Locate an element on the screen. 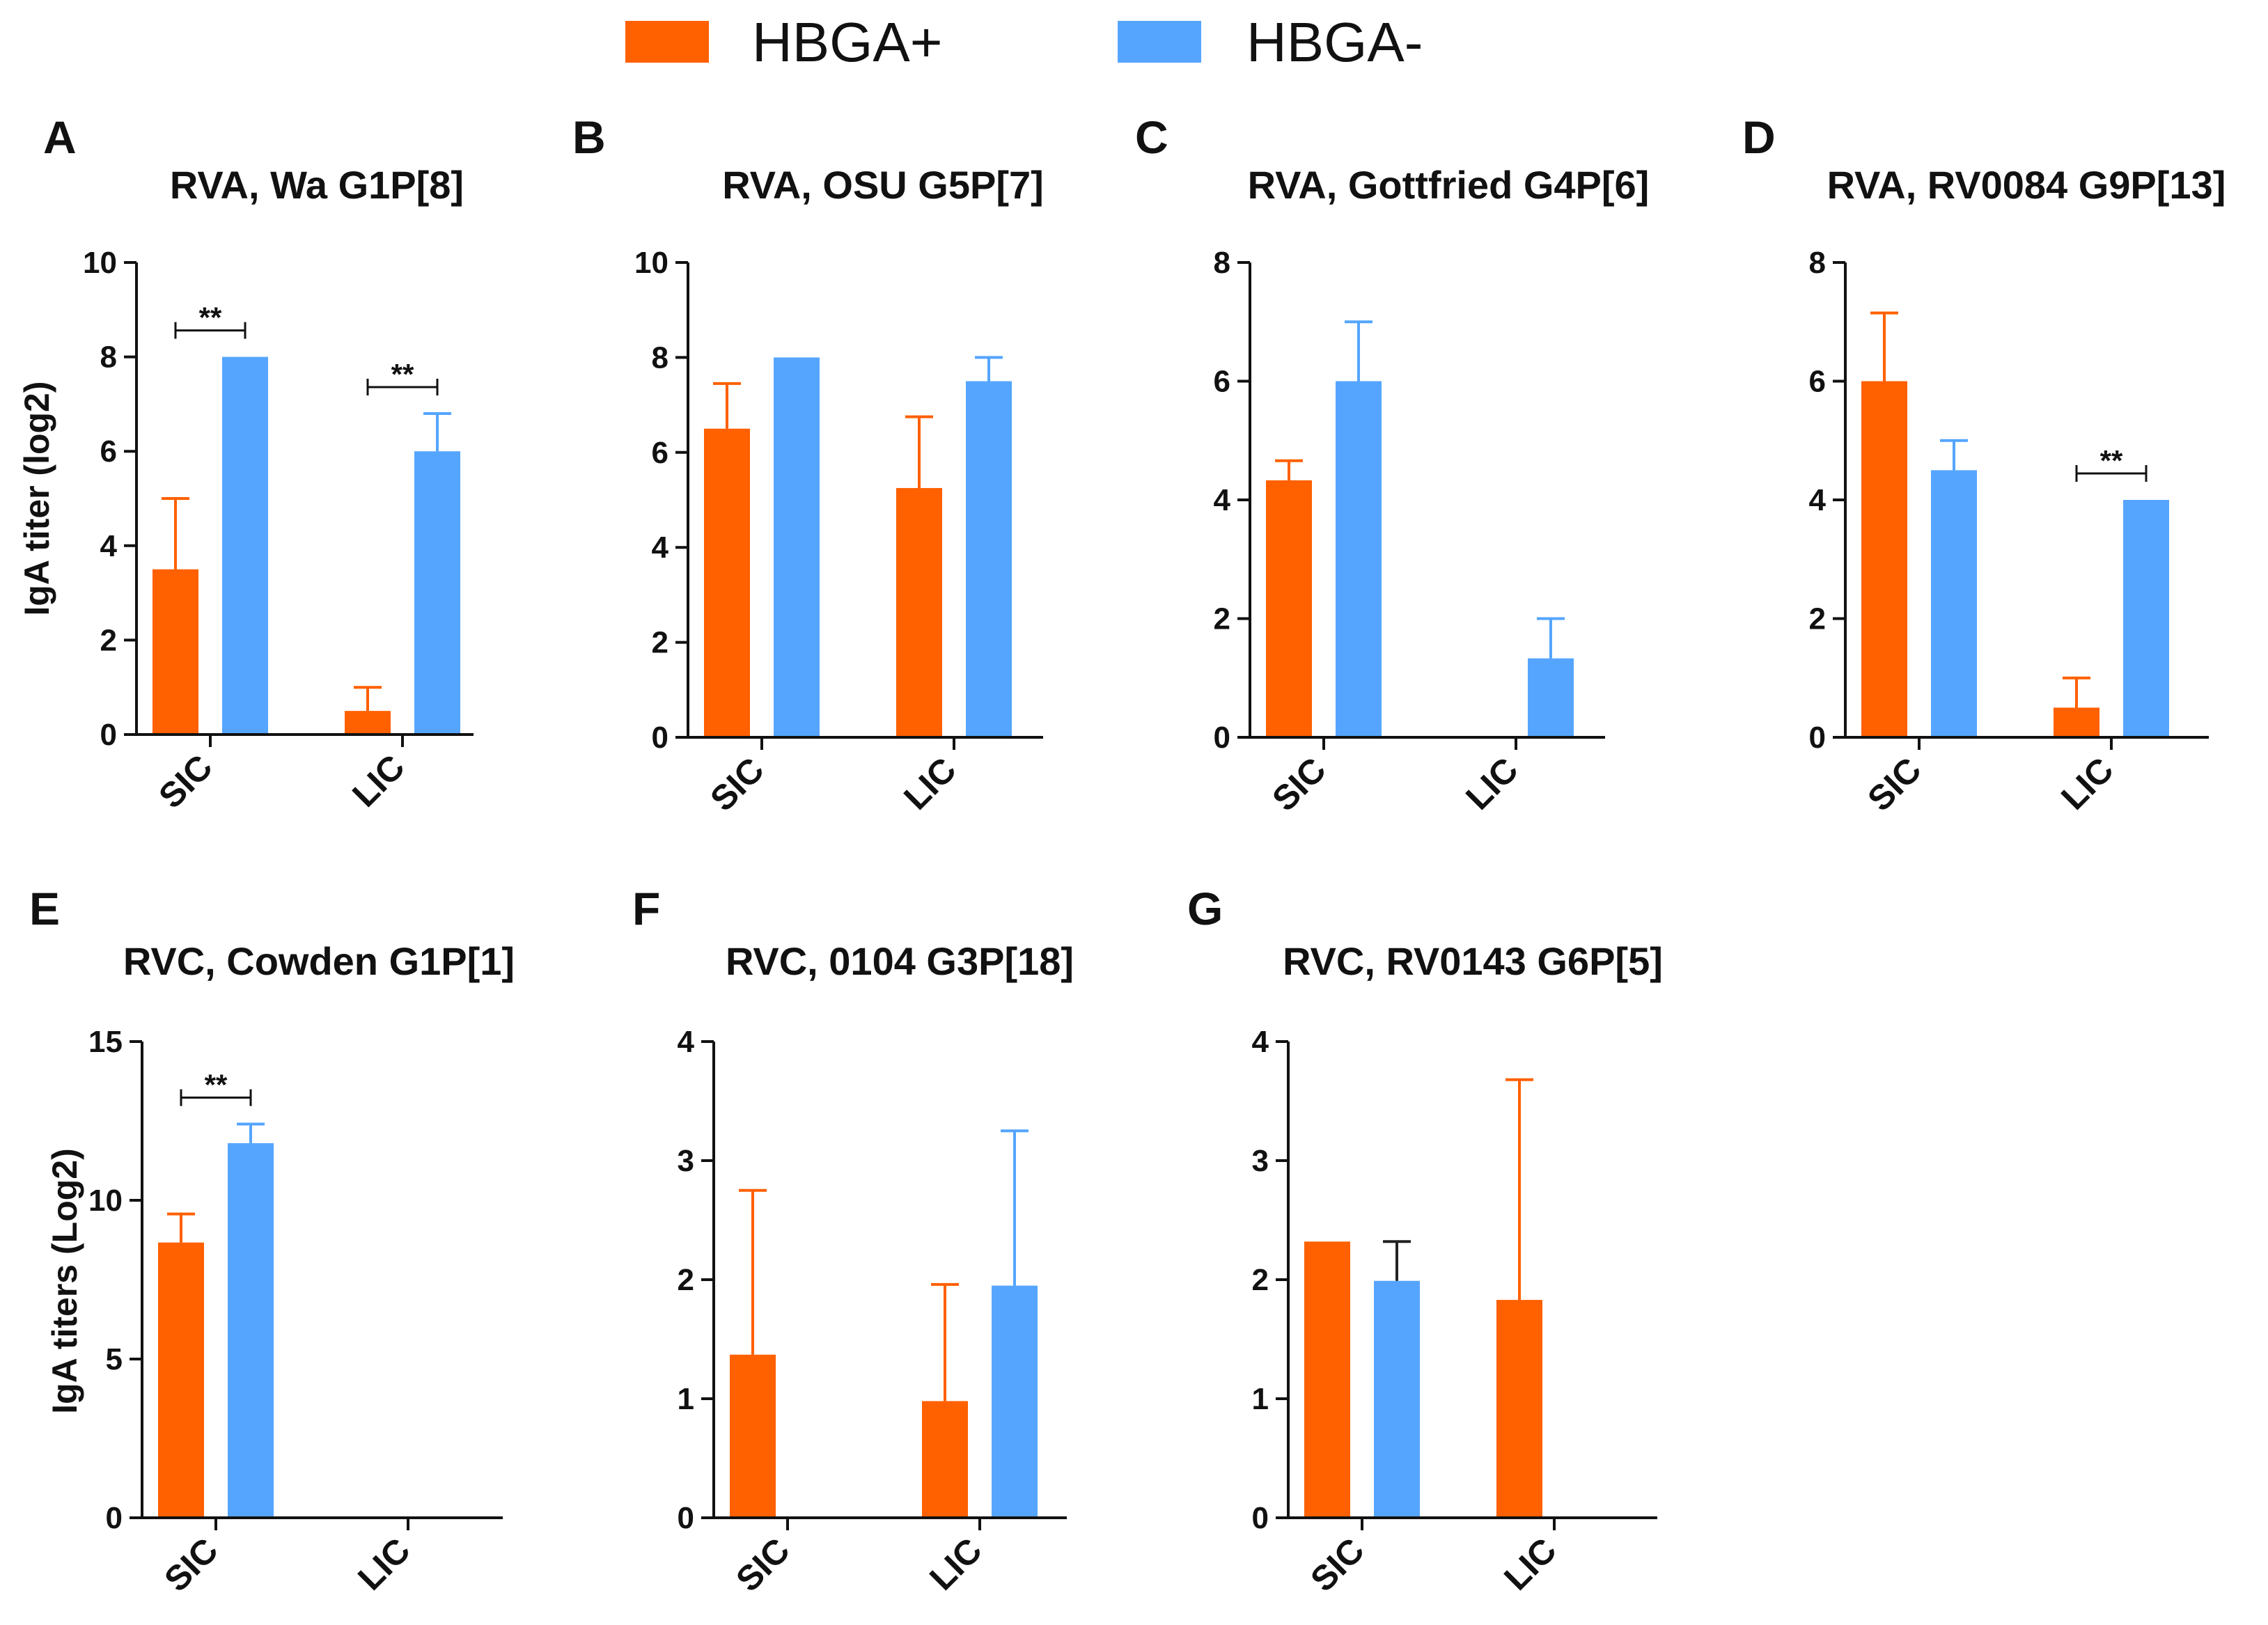  panel-a-ytick-label-8: 8 is located at coordinates (108, 357).